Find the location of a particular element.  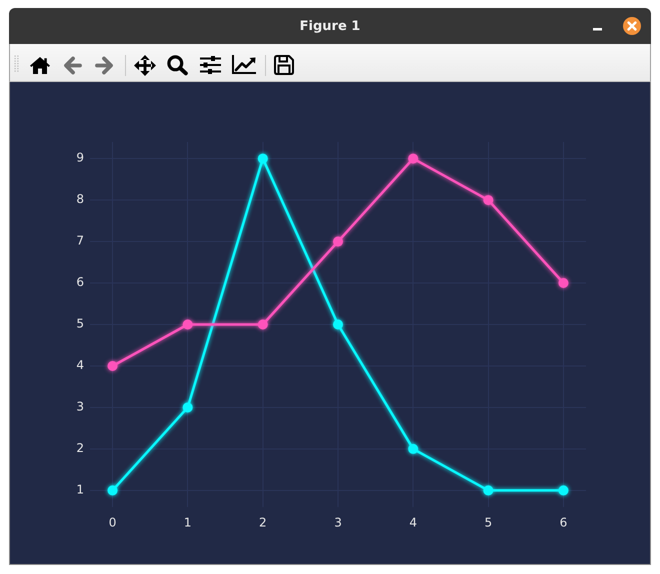

x-tick-label: 5 is located at coordinates (488, 522).